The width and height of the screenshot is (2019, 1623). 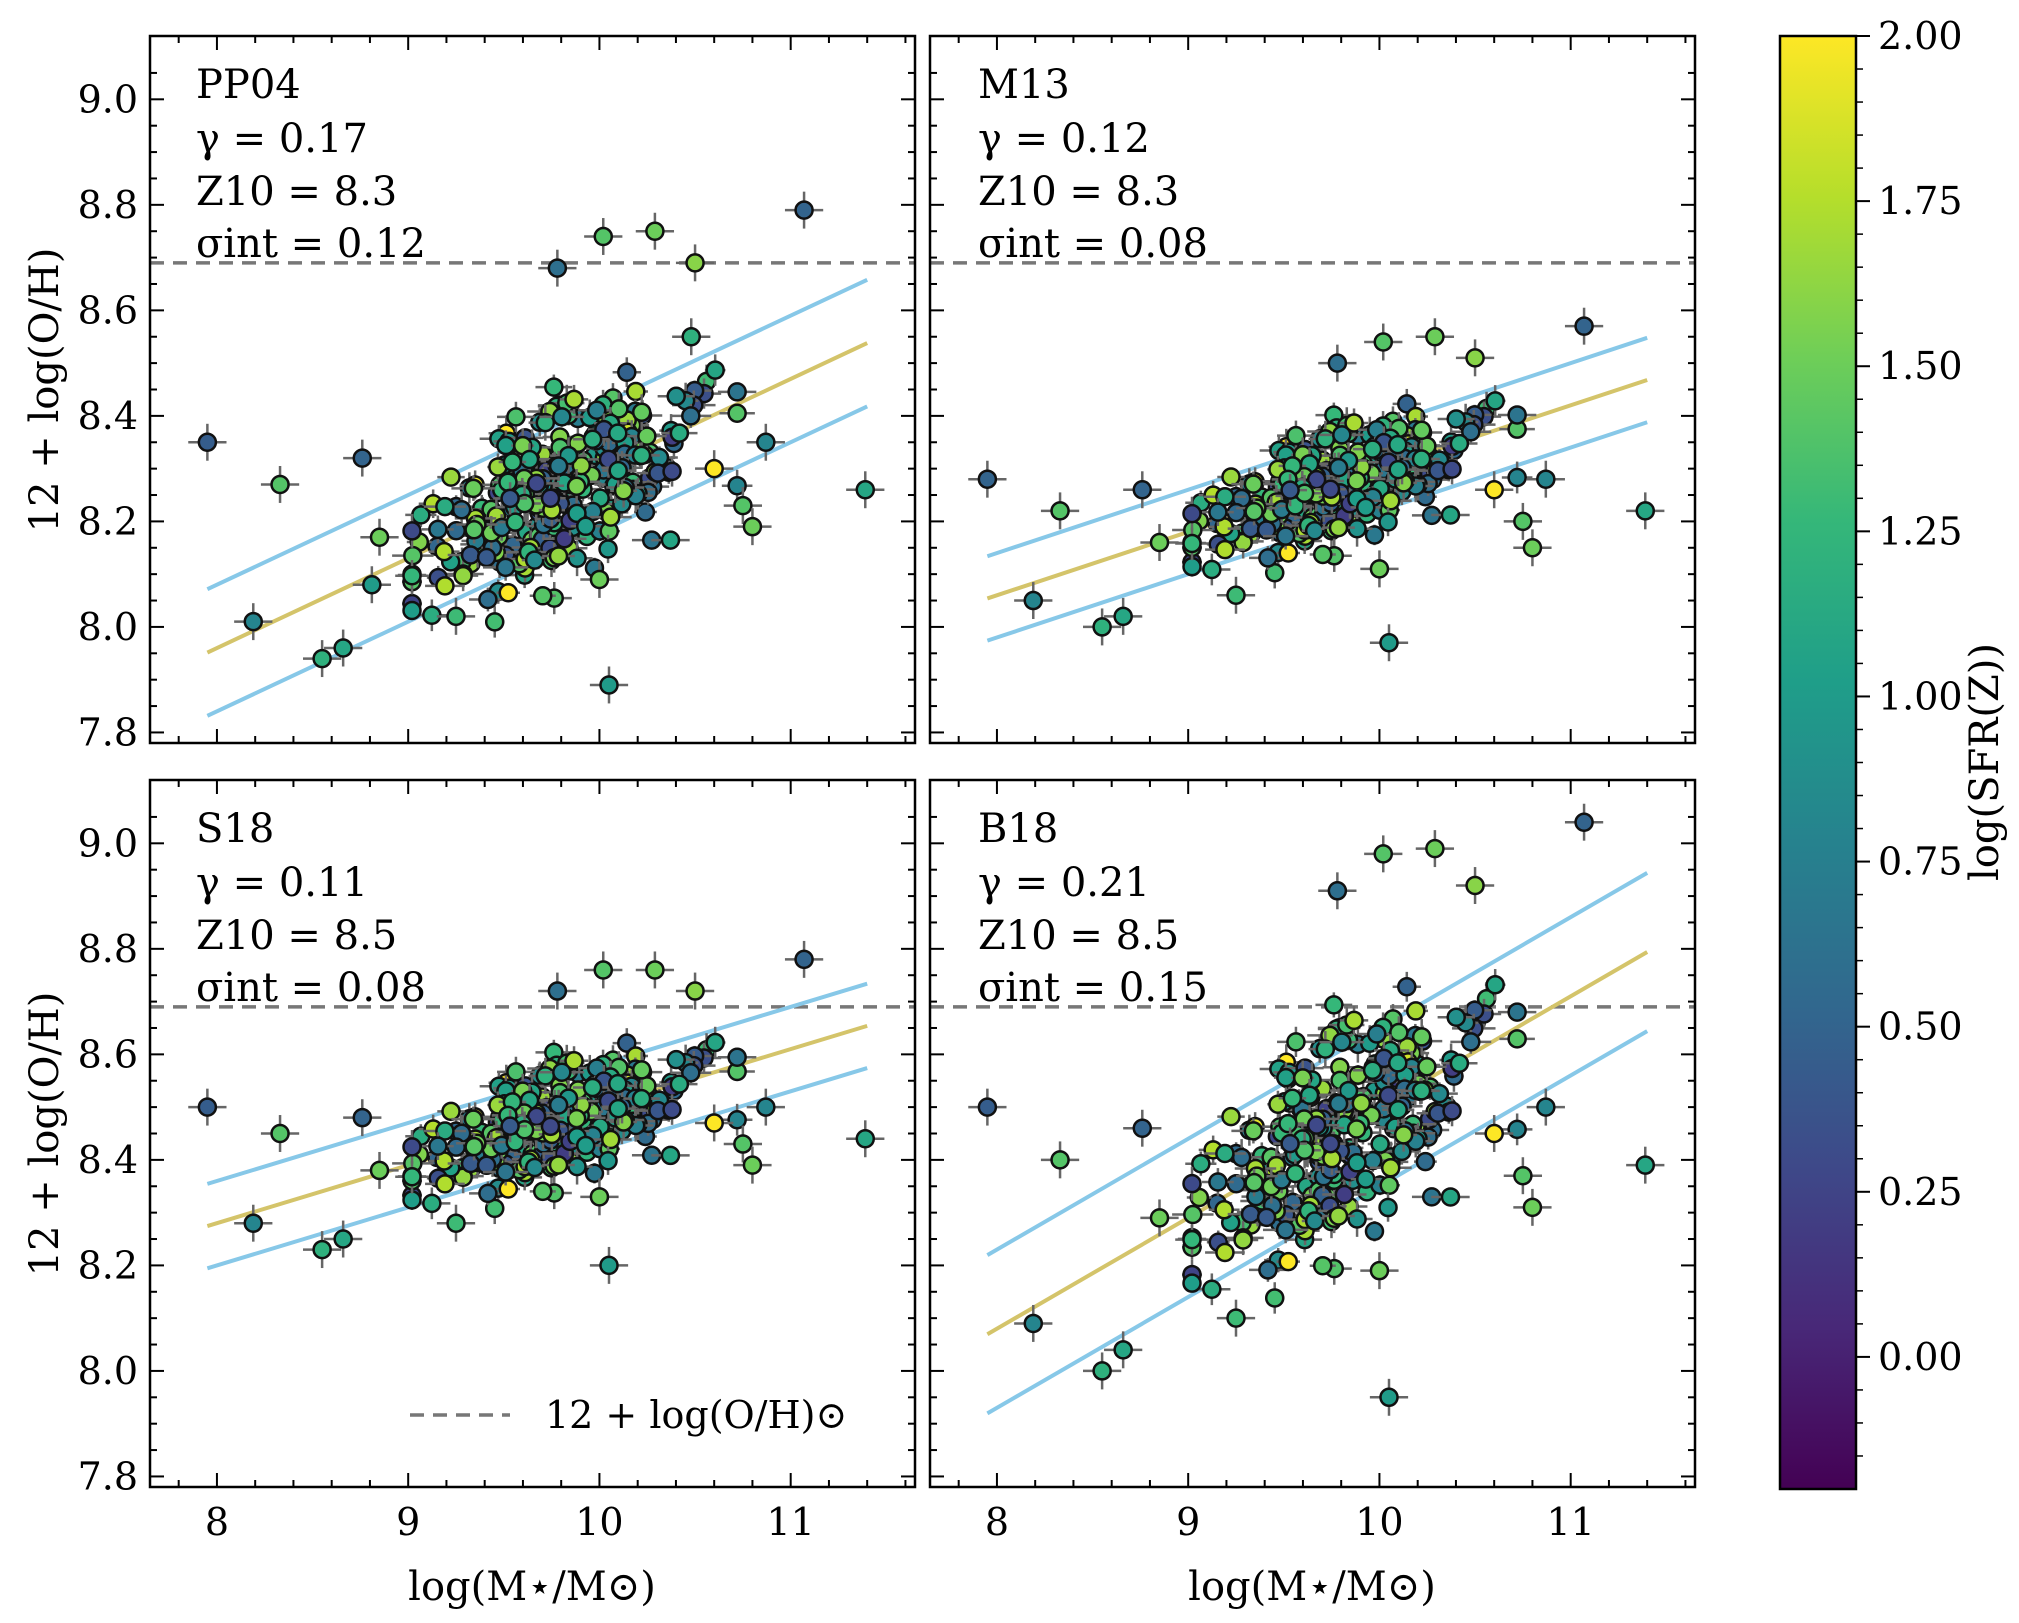 What do you see at coordinates (296, 192) in the screenshot?
I see `panel-pp04-z10: Z10 = 8.3` at bounding box center [296, 192].